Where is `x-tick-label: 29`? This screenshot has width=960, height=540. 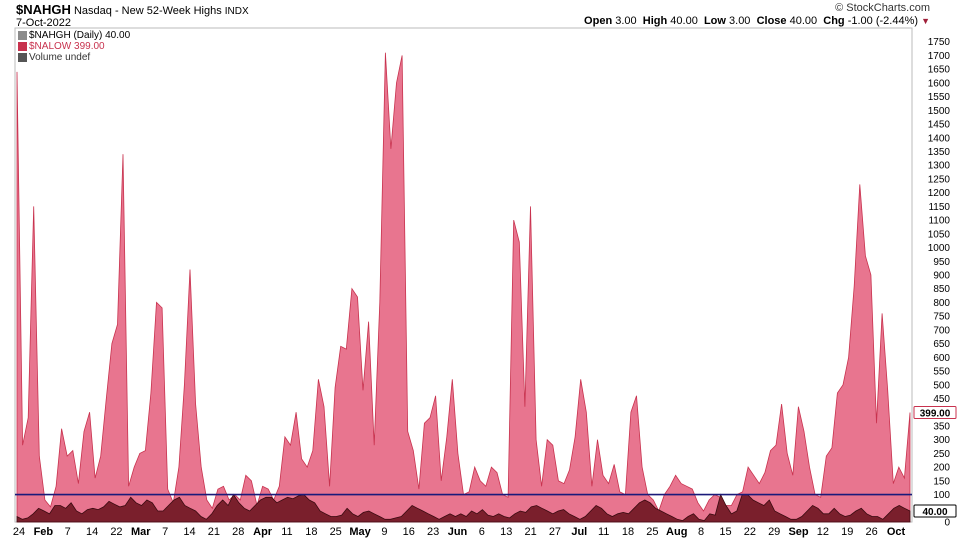 x-tick-label: 29 is located at coordinates (774, 532).